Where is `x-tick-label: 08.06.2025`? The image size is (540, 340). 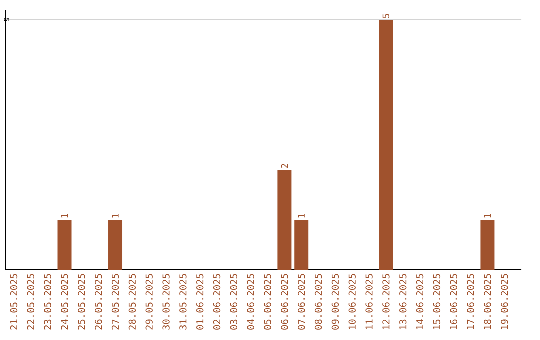 x-tick-label: 08.06.2025 is located at coordinates (318, 302).